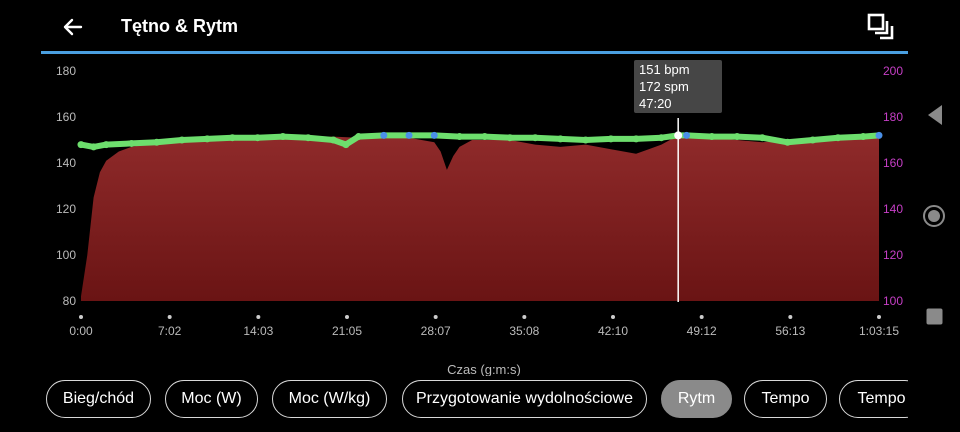 The height and width of the screenshot is (432, 960). Describe the element at coordinates (655, 103) in the screenshot. I see `tooltip-time: 47:20` at that location.